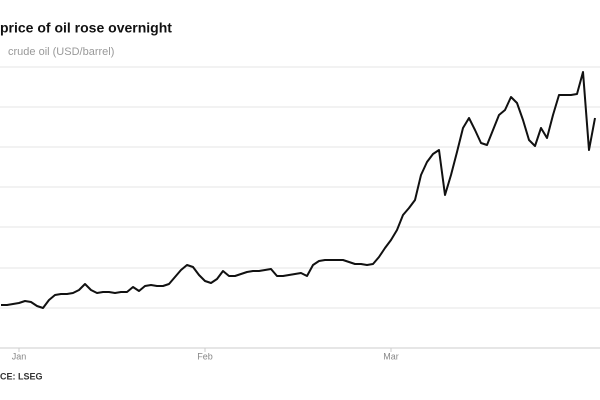  I want to click on x-tick-label: Mar, so click(391, 356).